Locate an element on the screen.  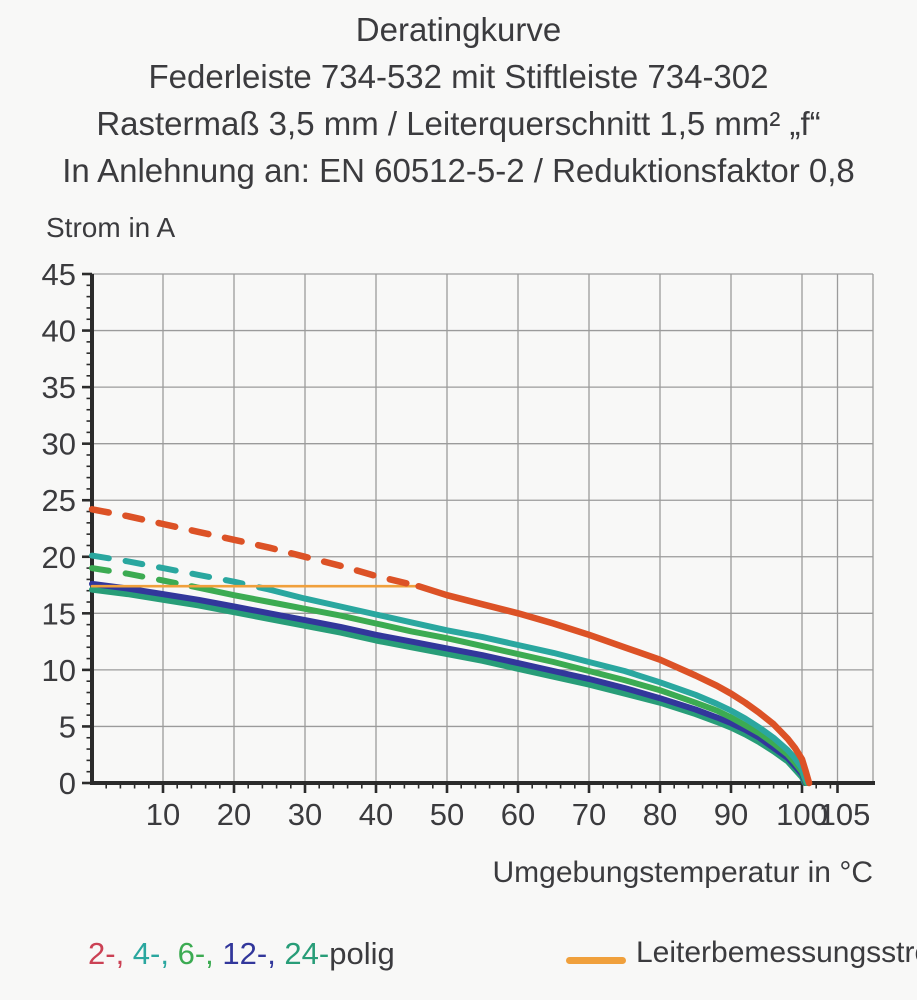
y-tick-label-20: 20 is located at coordinates (59, 557).